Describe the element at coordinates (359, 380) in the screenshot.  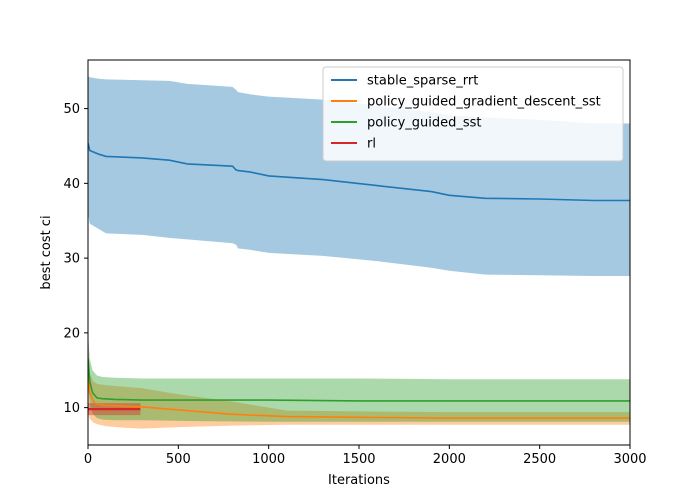
I see `series-line-policy-guided-sst` at that location.